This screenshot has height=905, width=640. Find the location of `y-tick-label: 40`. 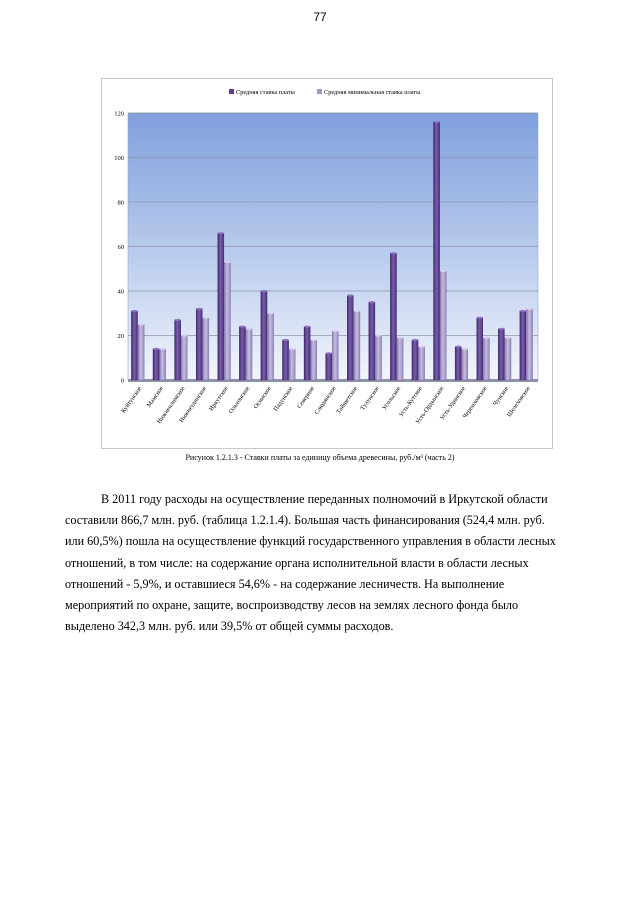

y-tick-label: 40 is located at coordinates (121, 292).